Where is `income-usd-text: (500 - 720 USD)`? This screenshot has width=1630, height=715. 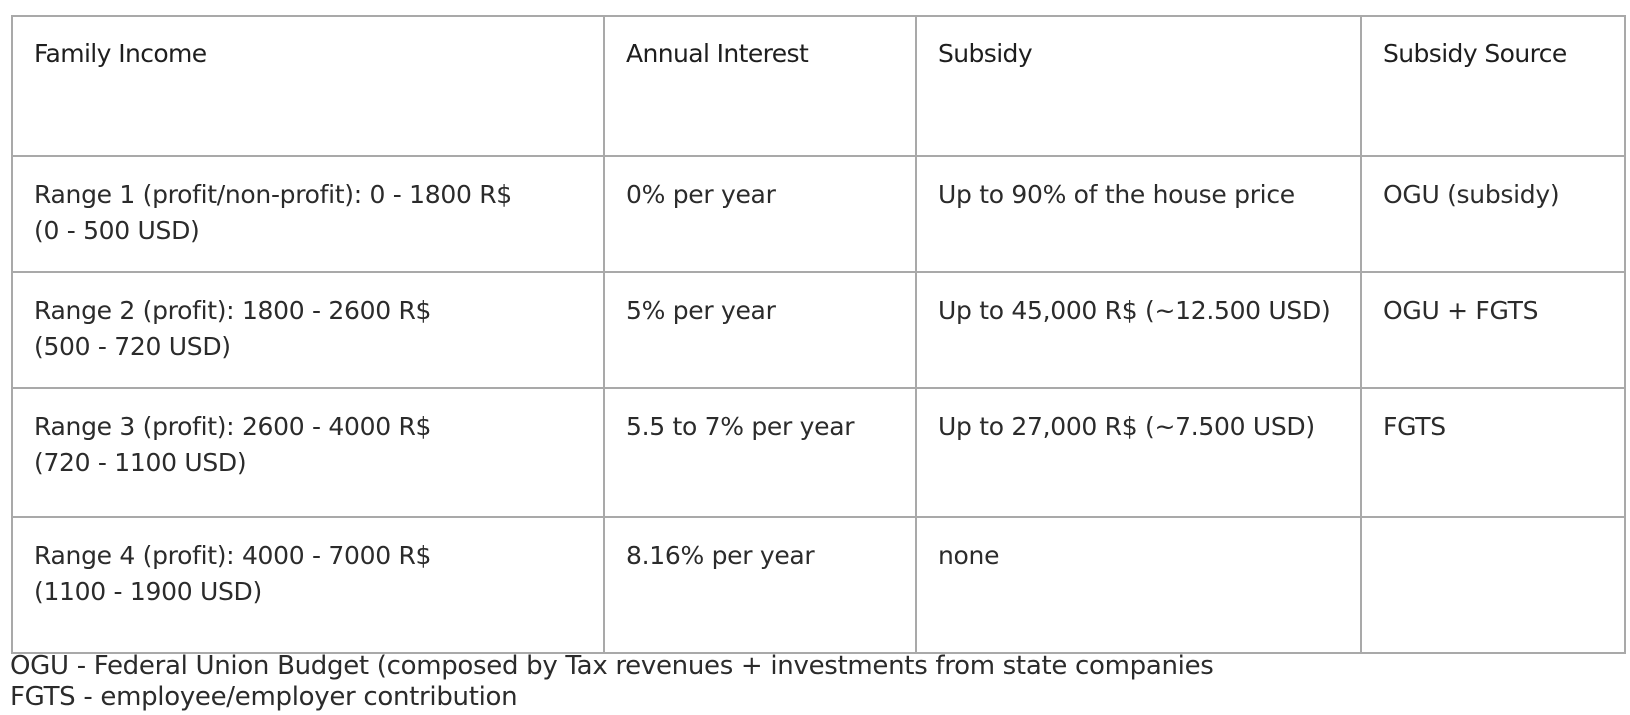
income-usd-text: (500 - 720 USD) is located at coordinates (132, 346).